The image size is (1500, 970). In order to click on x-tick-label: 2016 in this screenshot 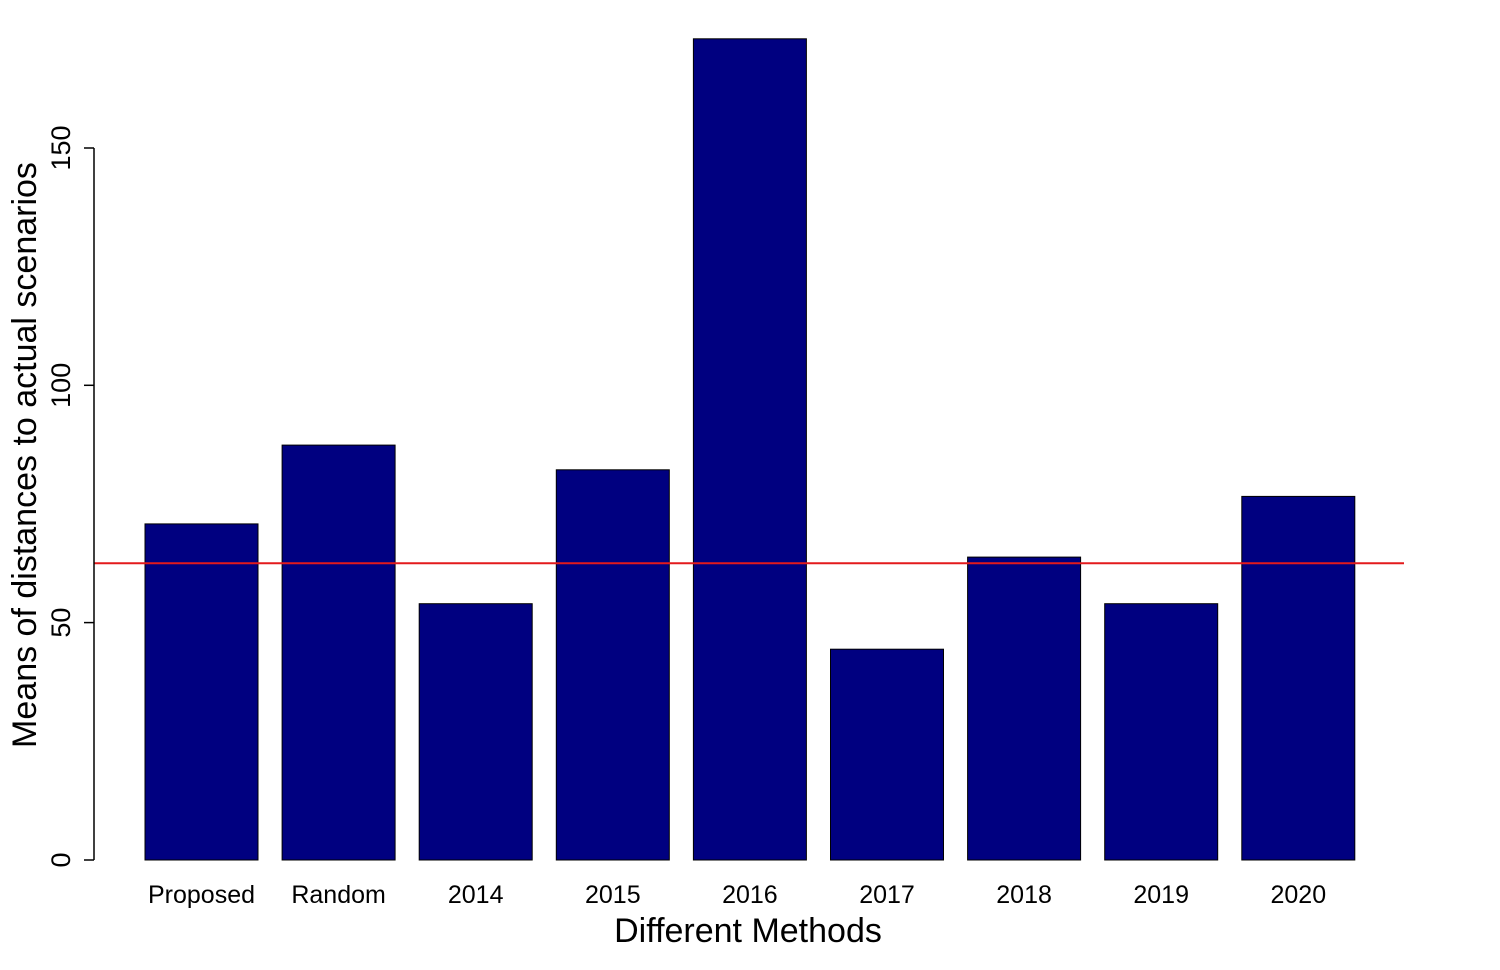, I will do `click(750, 895)`.